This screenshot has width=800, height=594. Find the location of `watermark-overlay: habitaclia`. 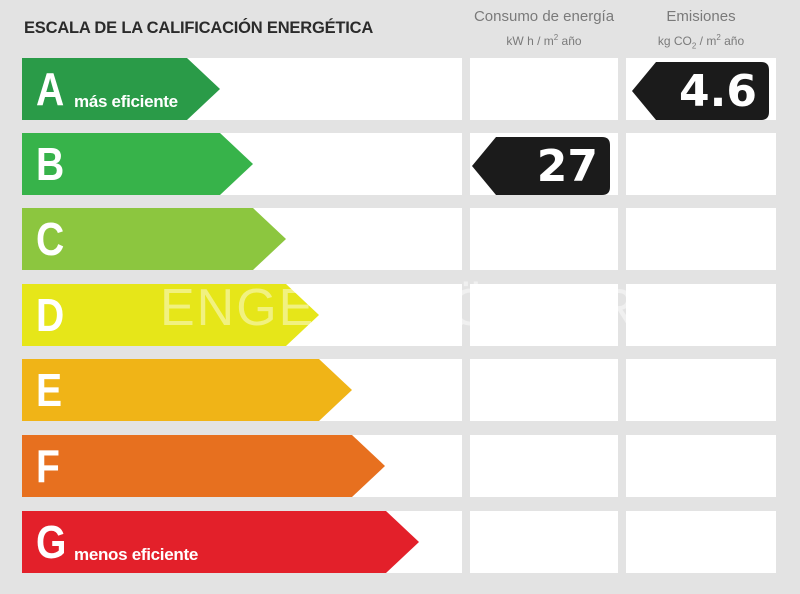

watermark-overlay: habitaclia is located at coordinates (400, 315).